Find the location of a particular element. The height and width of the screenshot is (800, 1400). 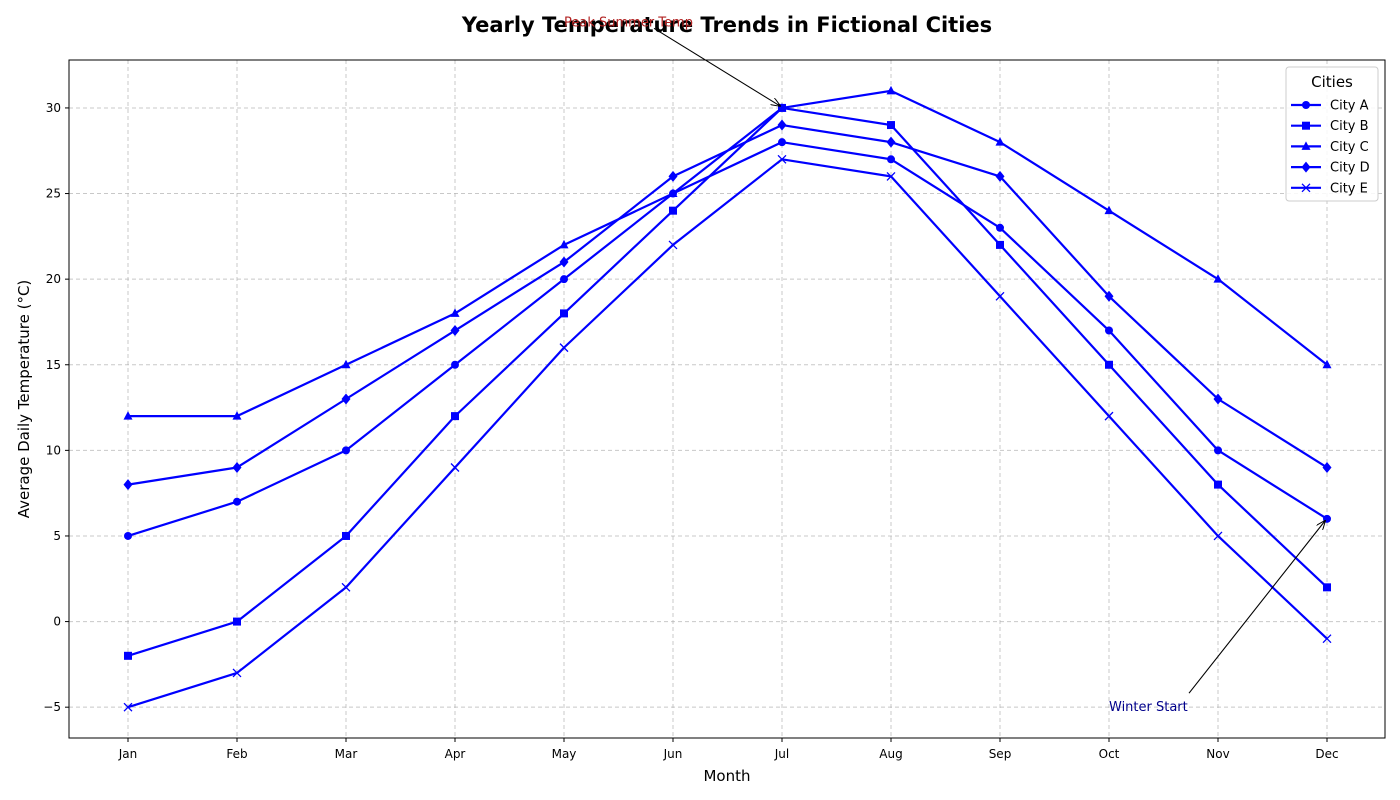

legend-entry-city-e: City E is located at coordinates (1329, 188).